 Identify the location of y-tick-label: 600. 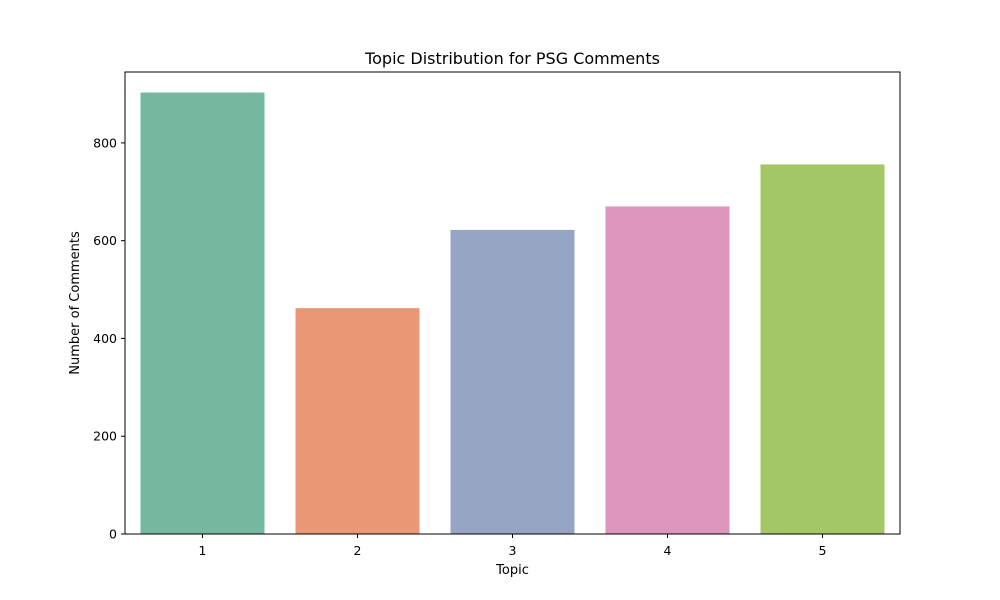
(105, 240).